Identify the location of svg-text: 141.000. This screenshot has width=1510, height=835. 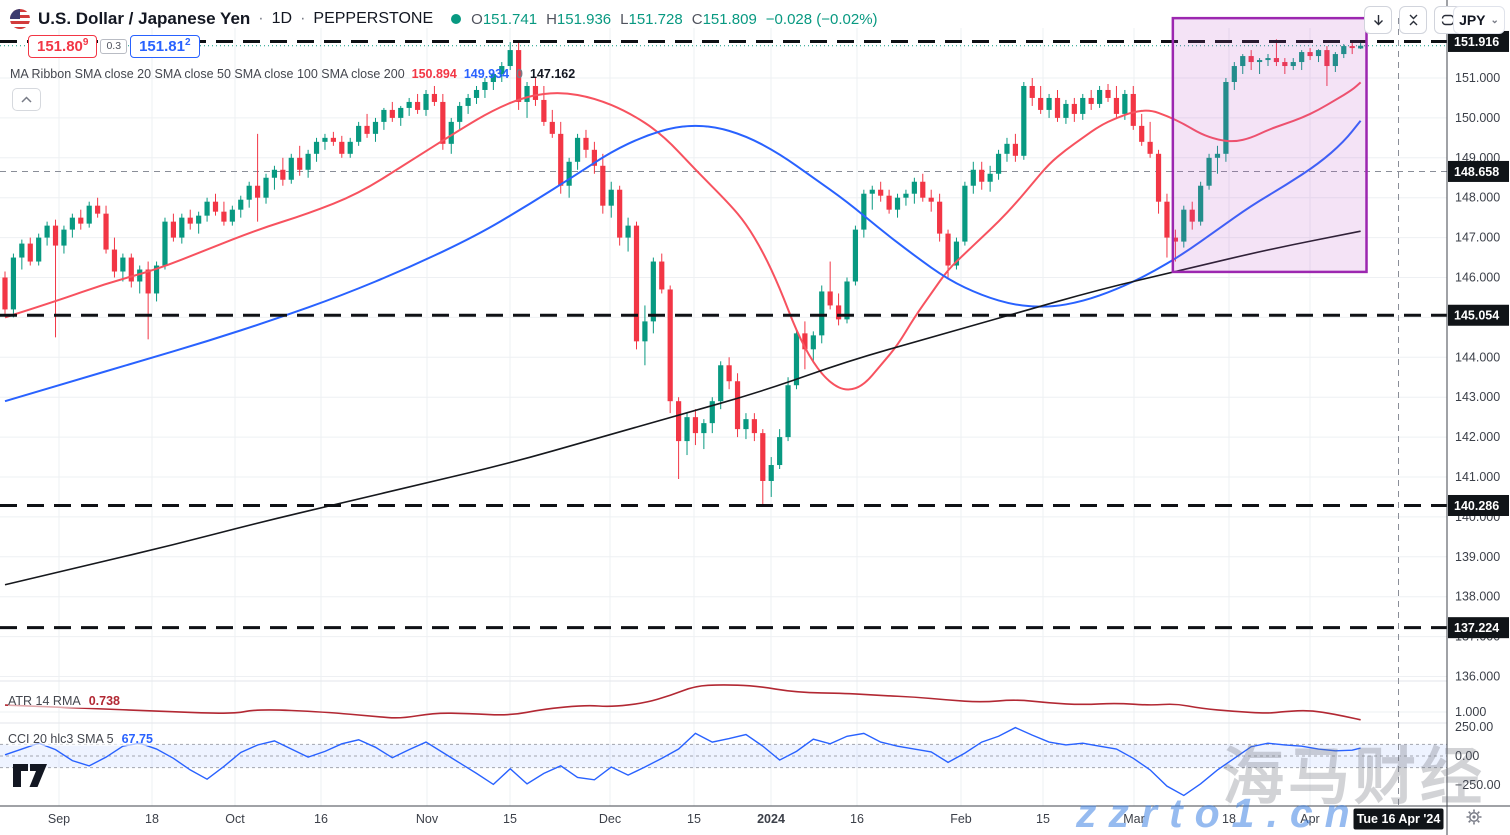
(1477, 477).